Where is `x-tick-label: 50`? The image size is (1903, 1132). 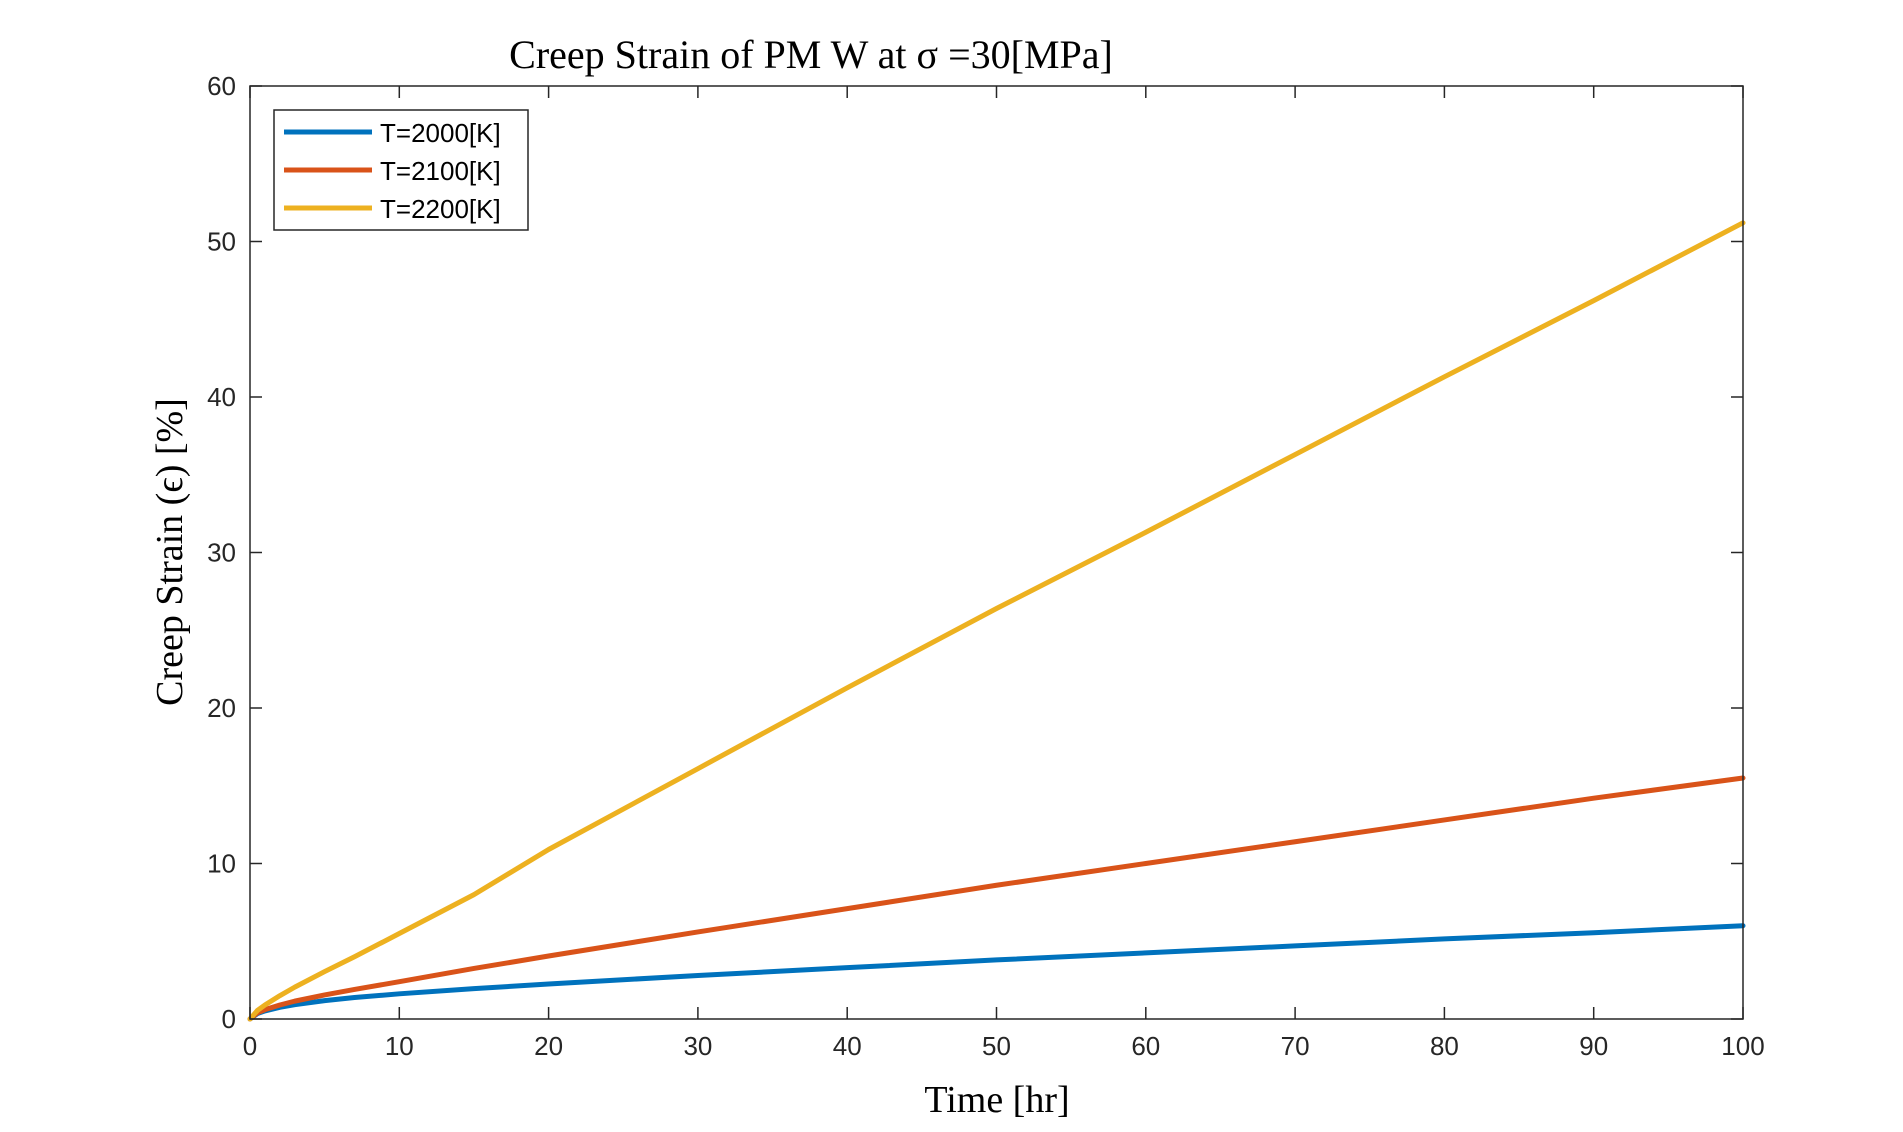 x-tick-label: 50 is located at coordinates (996, 1046).